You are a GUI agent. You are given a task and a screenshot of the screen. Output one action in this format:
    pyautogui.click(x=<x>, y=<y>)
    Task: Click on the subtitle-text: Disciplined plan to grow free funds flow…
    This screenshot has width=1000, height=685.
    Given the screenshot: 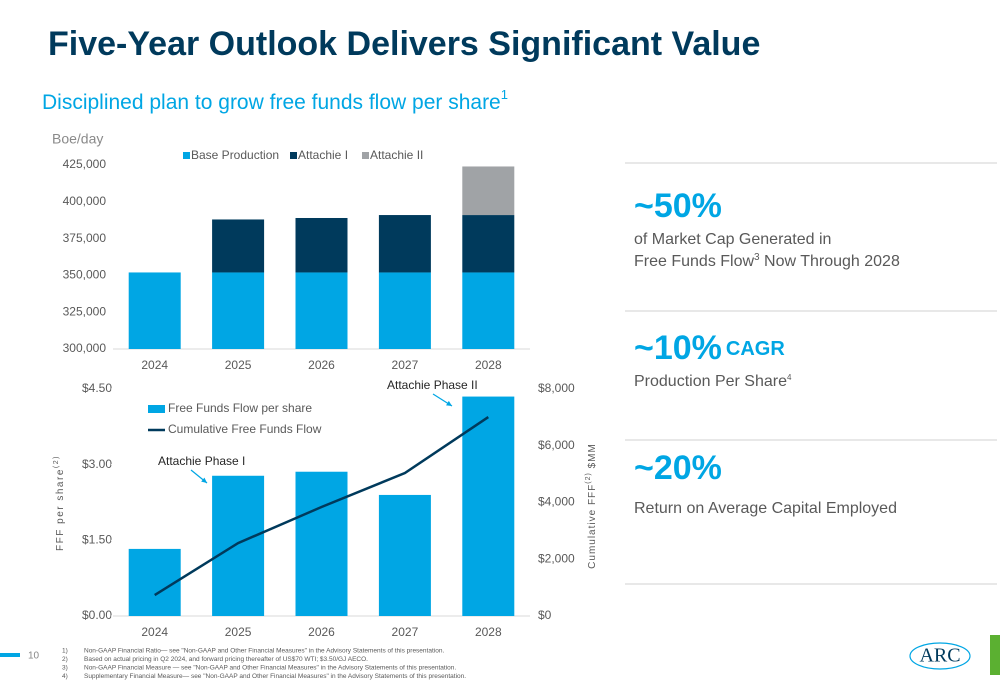 What is the action you would take?
    pyautogui.click(x=271, y=102)
    